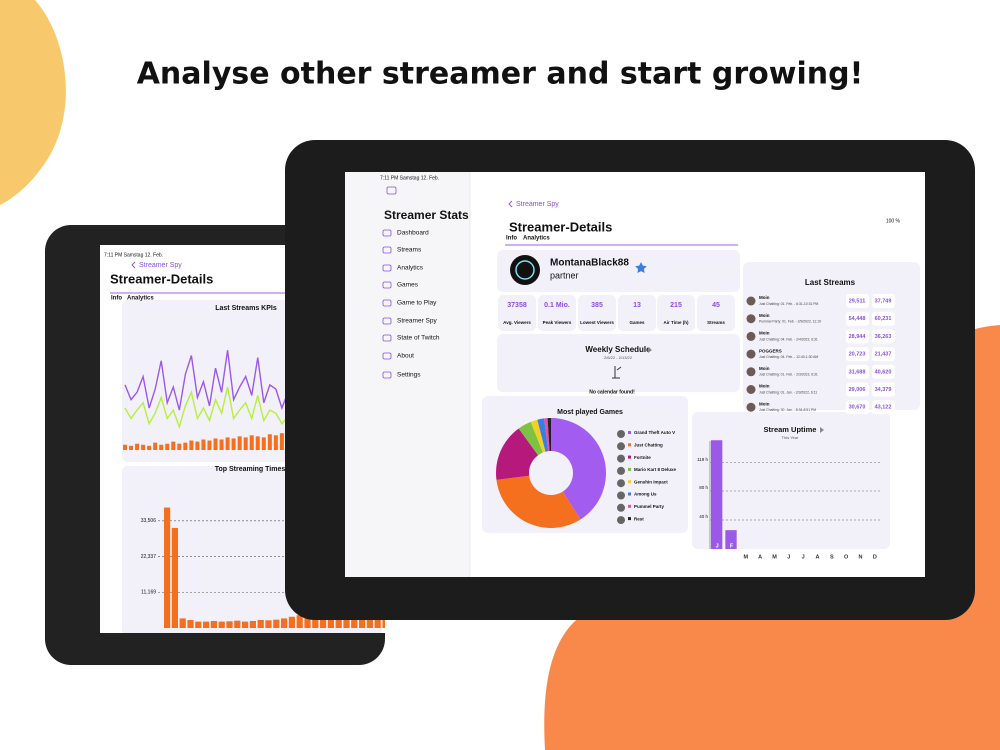  Describe the element at coordinates (641, 267) in the screenshot. I see `favorite-star` at that location.